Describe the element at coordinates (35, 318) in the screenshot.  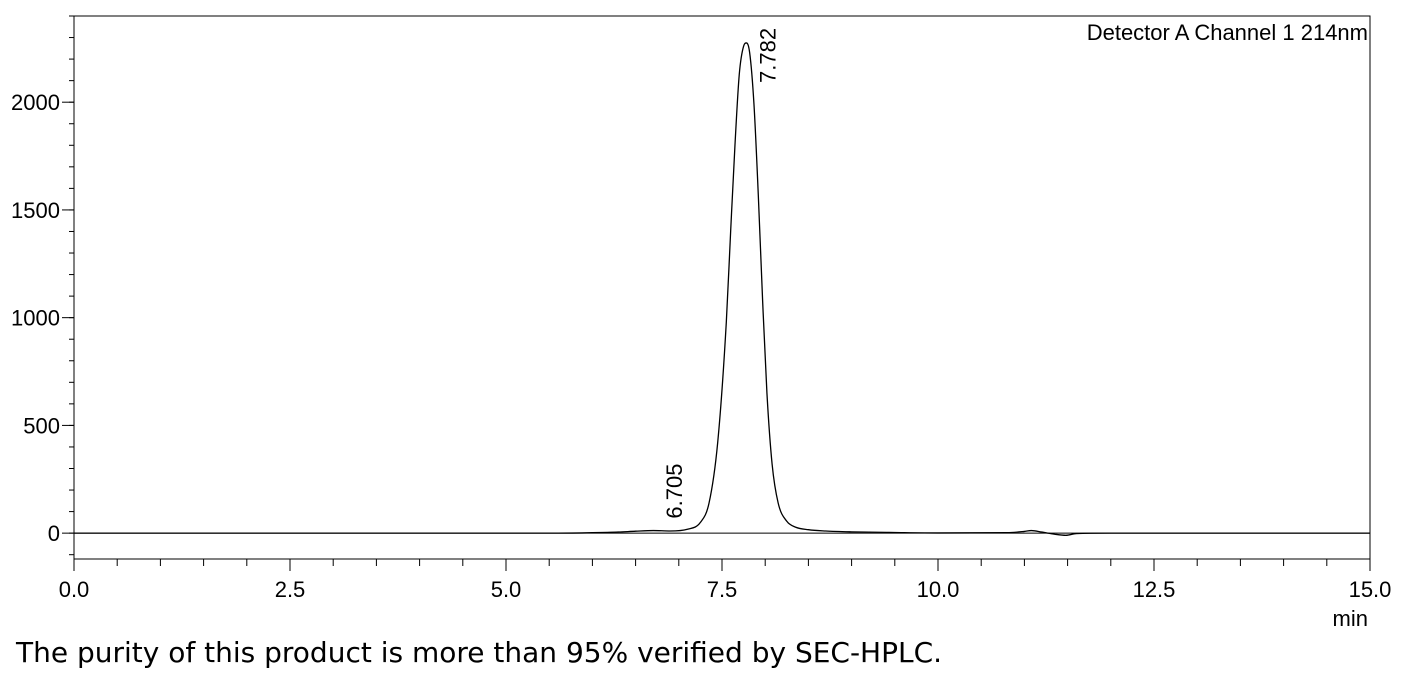
I see `y-tick-label: 1000` at that location.